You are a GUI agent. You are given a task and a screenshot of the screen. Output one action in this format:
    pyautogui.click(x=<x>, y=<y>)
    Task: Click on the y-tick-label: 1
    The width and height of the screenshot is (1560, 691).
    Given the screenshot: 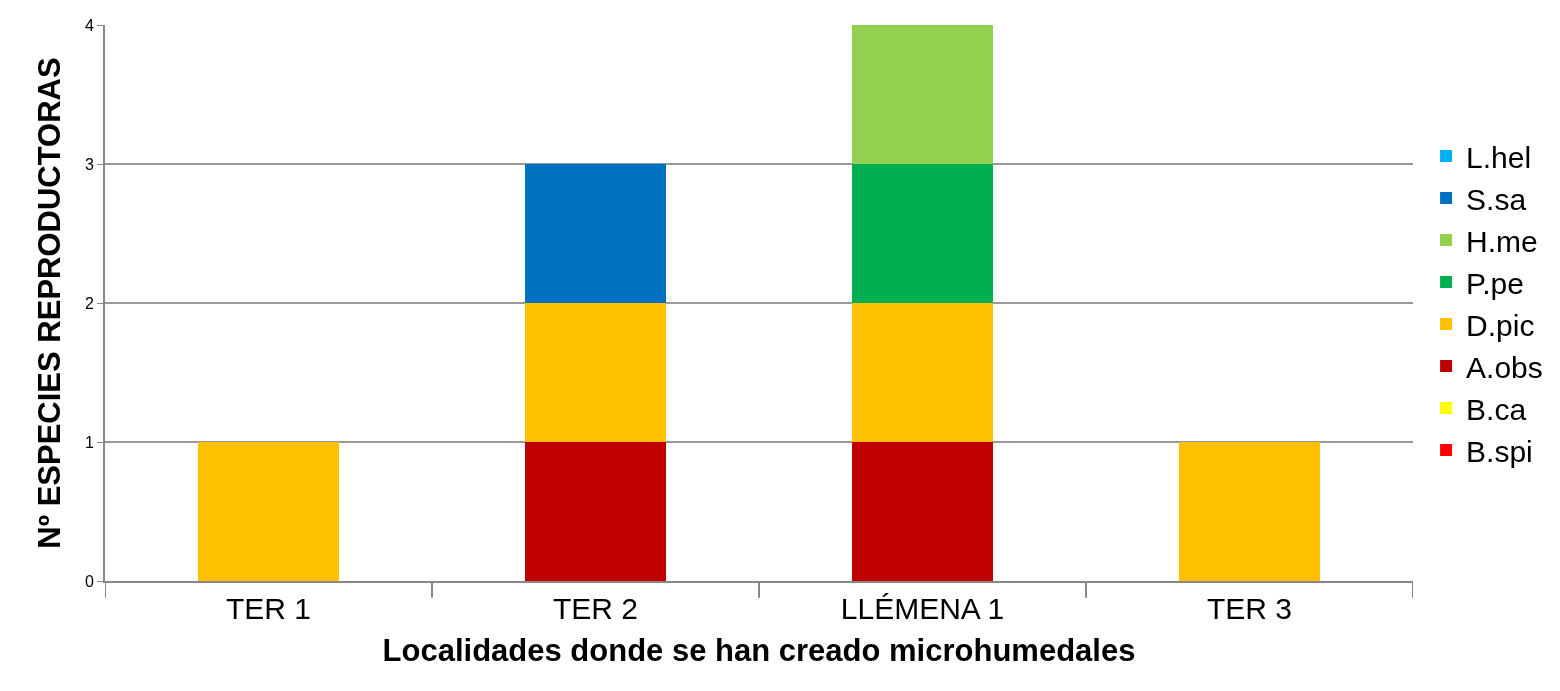 What is the action you would take?
    pyautogui.click(x=89, y=442)
    